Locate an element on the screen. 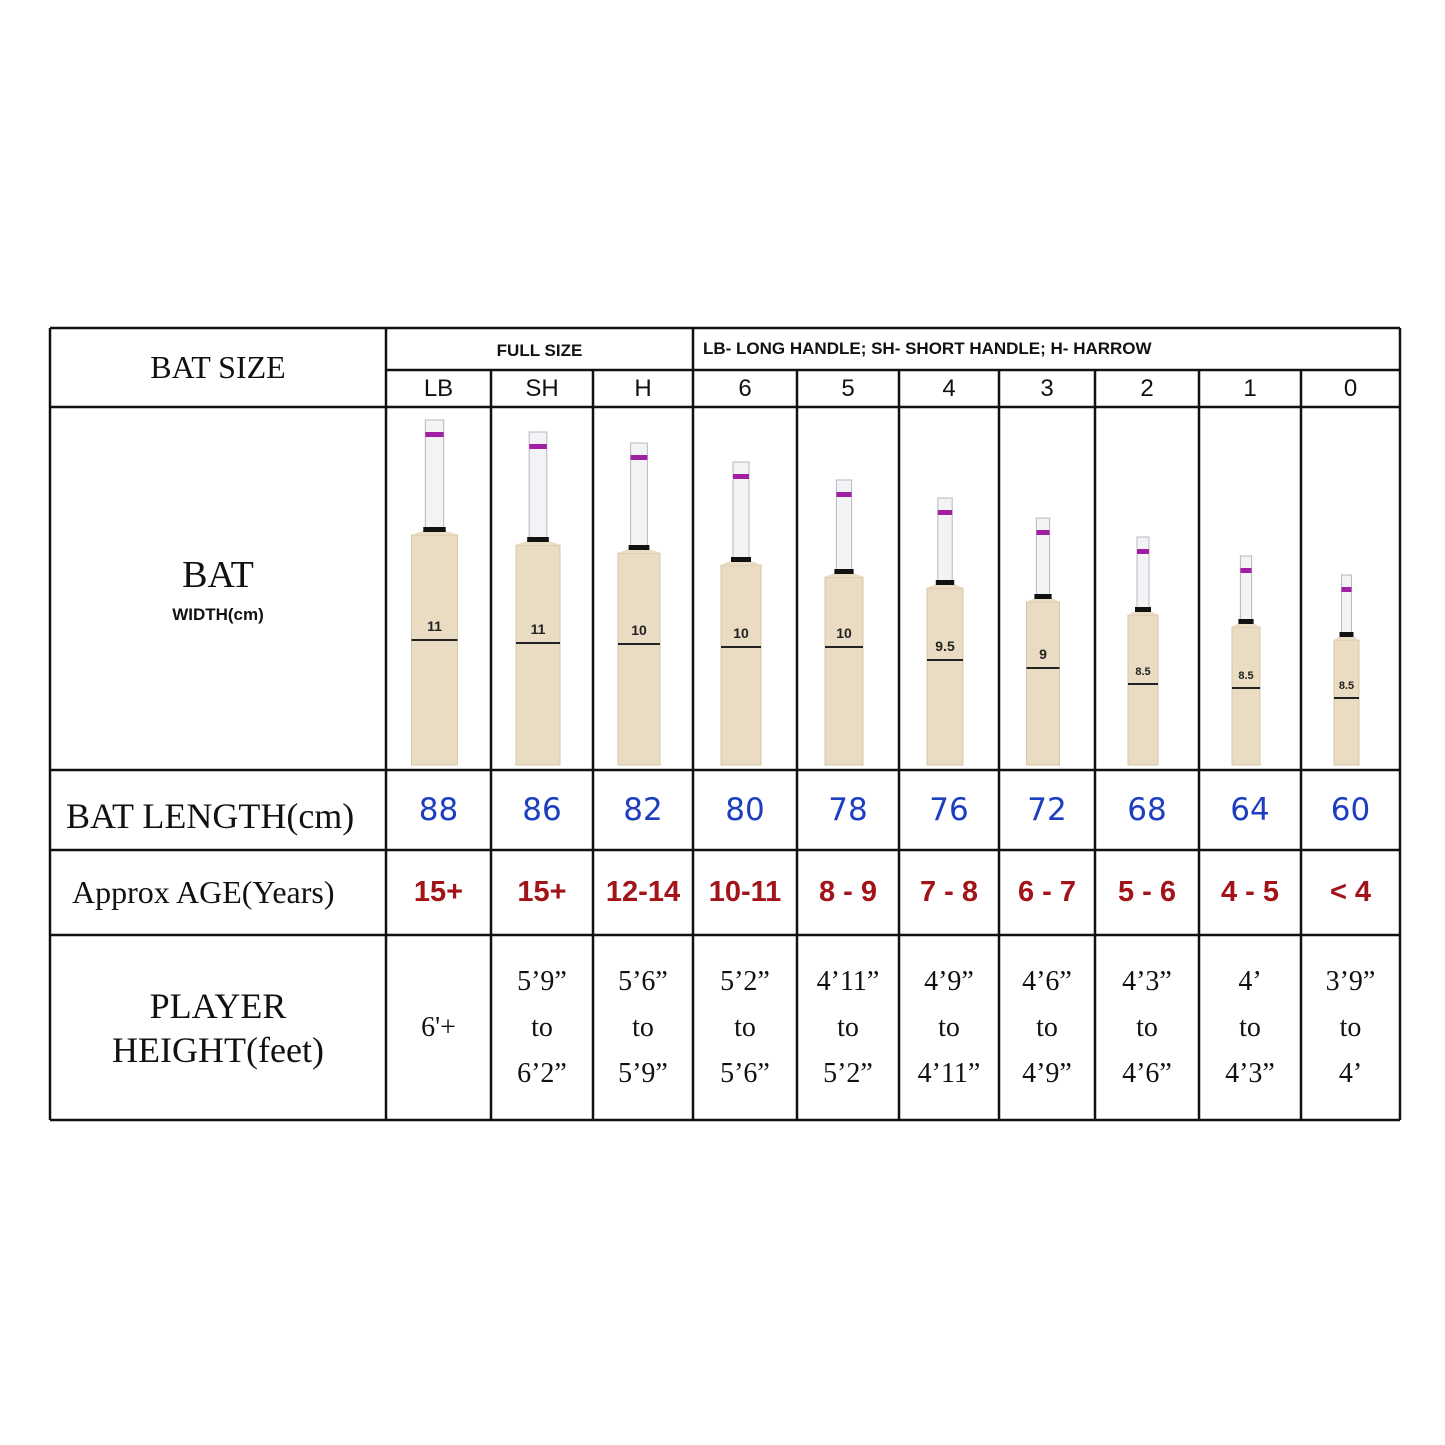 This screenshot has height=1445, width=1445. size-header: LB is located at coordinates (438, 388).